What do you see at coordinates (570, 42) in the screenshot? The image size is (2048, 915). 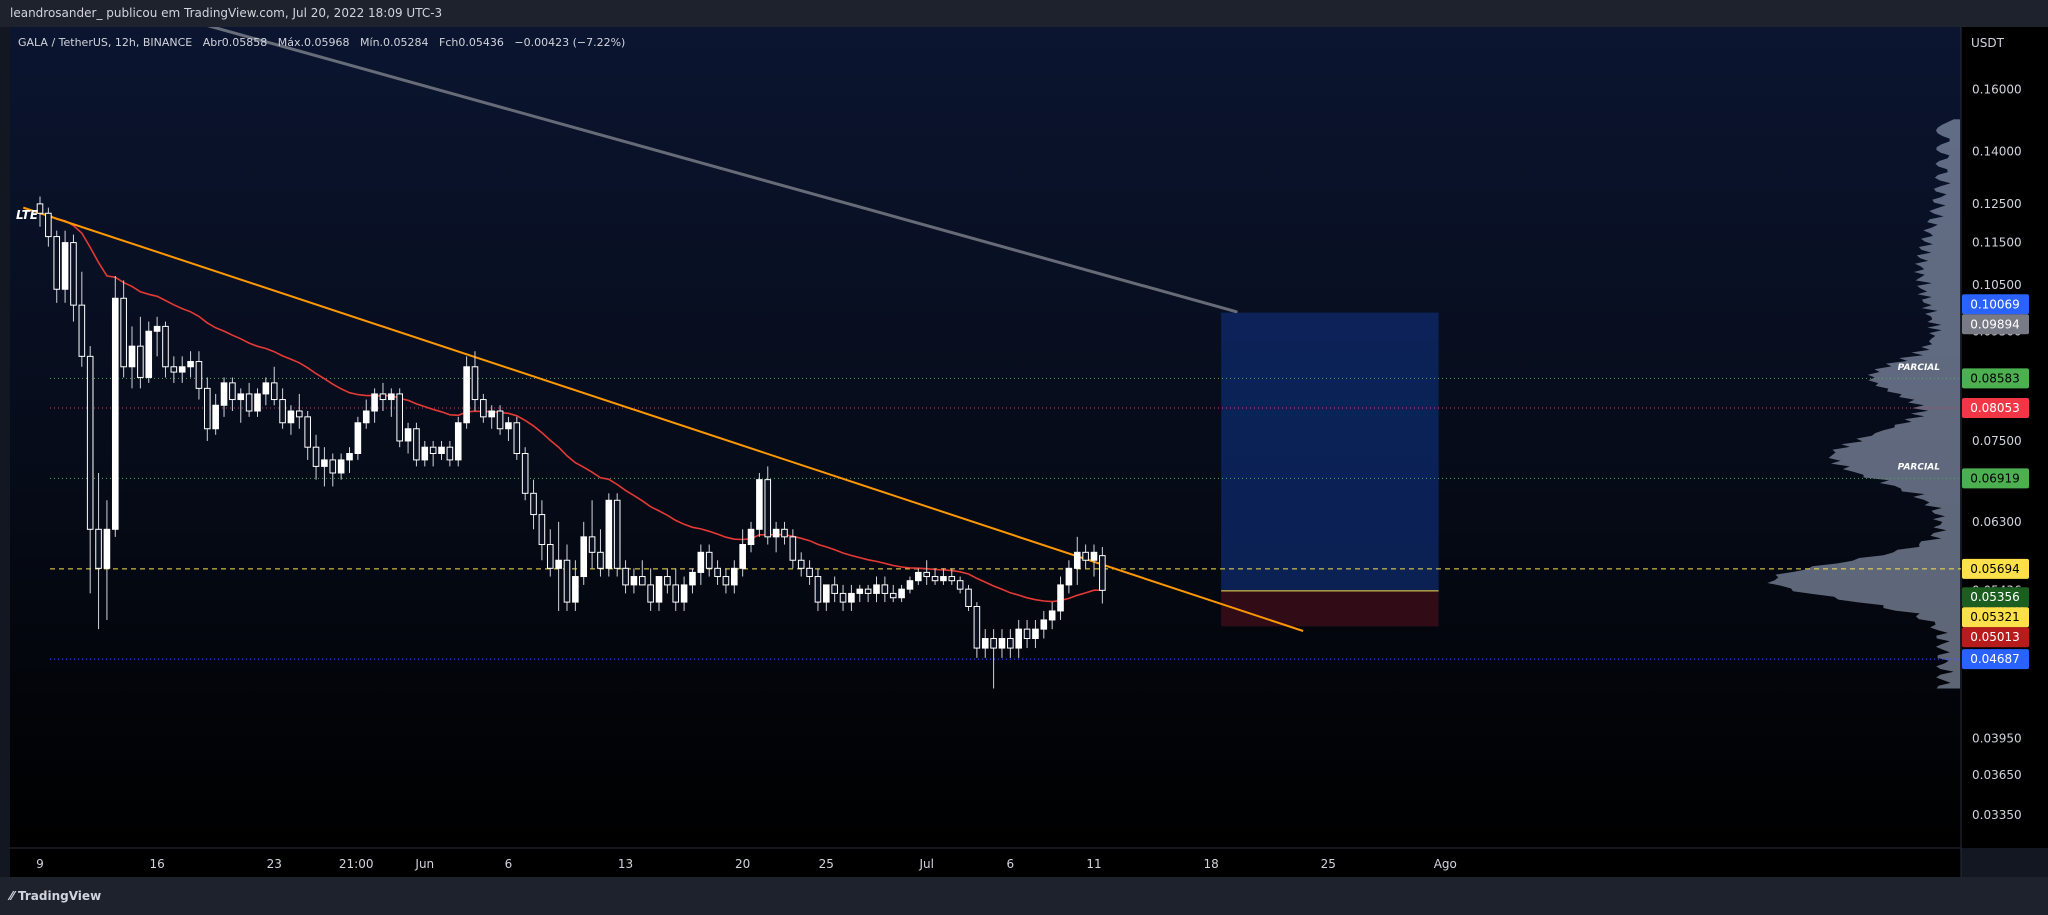 I see `change-value: −0.00423 (−7.22%)` at bounding box center [570, 42].